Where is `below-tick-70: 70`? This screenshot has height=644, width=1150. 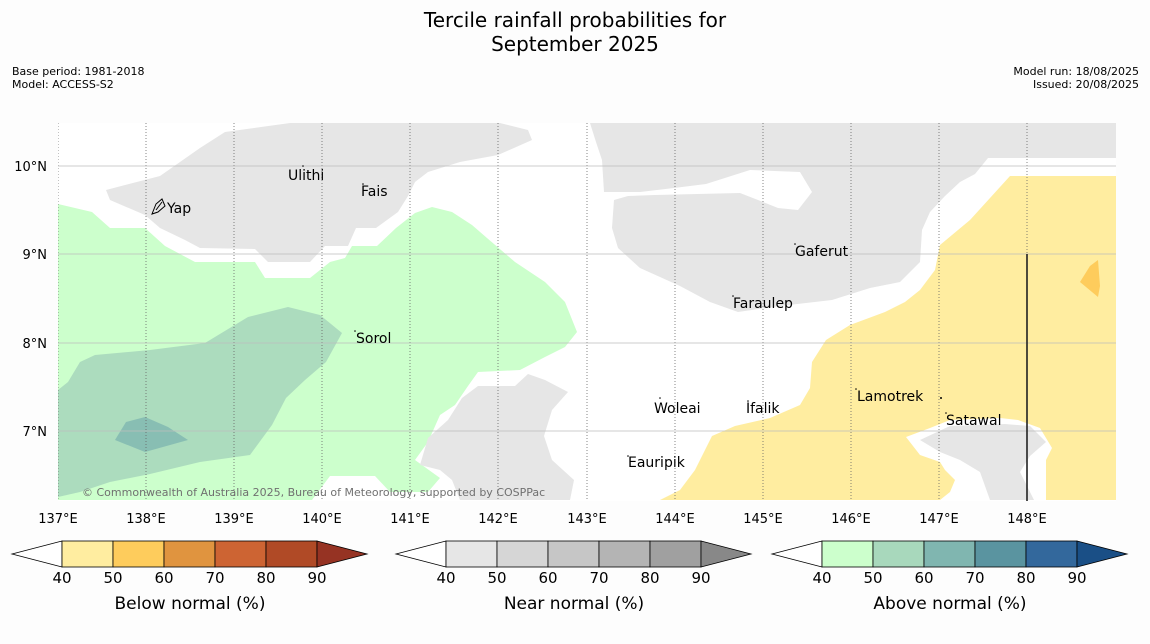
below-tick-70: 70 is located at coordinates (214, 578).